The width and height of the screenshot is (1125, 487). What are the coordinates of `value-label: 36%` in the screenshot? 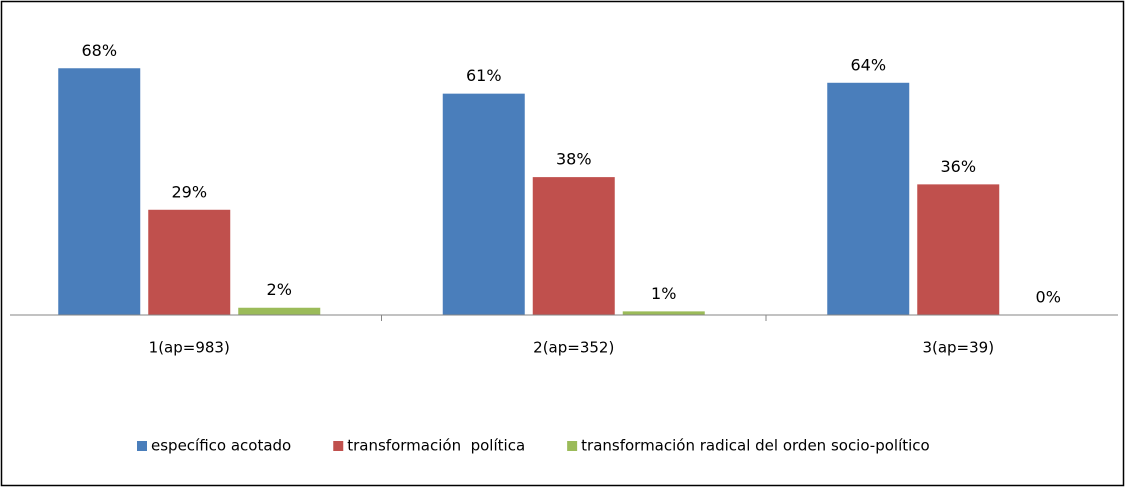 It's located at (958, 166).